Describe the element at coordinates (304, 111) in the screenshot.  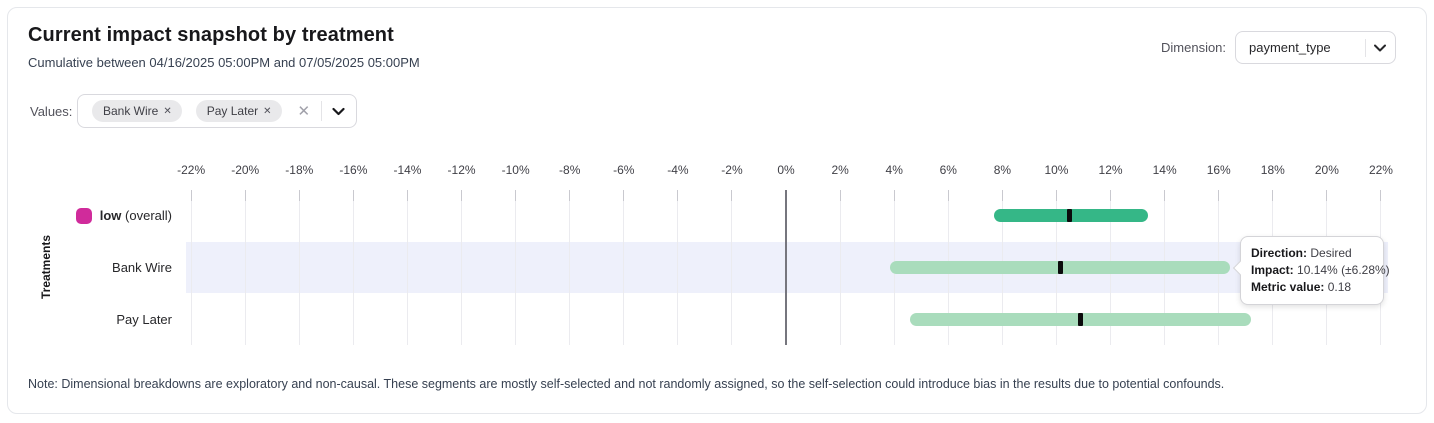
I see `clear-all-icon: ✕` at that location.